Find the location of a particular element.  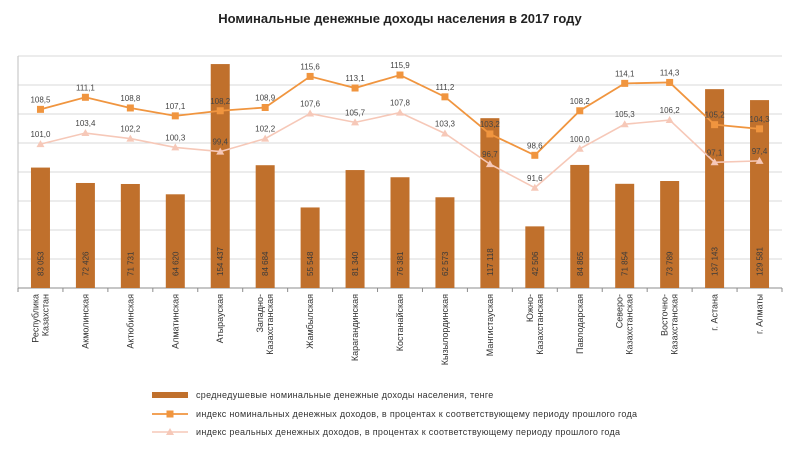

data-label-real: 97,4 is located at coordinates (760, 151).